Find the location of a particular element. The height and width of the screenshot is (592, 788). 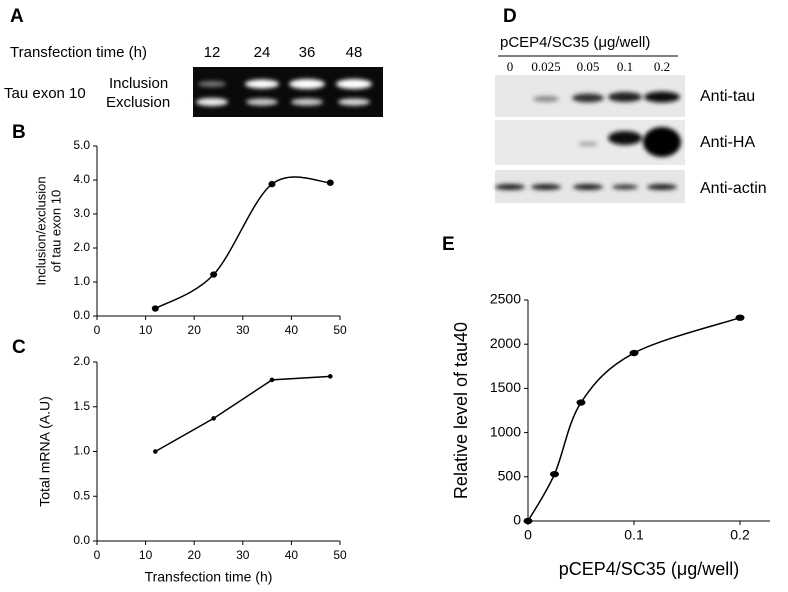

y-axis-title: Inclusion/exclusion is located at coordinates (40, 230).